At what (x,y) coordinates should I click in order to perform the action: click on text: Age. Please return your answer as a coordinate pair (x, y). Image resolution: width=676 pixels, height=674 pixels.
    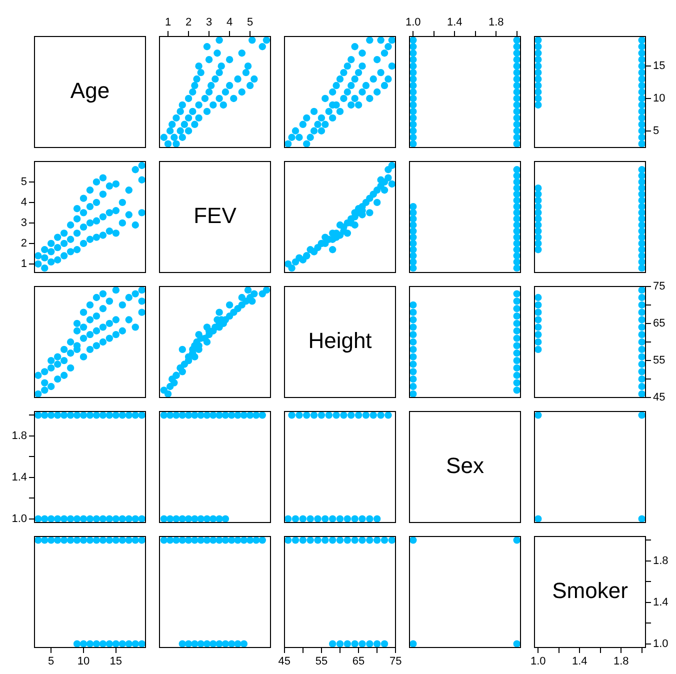
    Looking at the image, I should click on (90, 91).